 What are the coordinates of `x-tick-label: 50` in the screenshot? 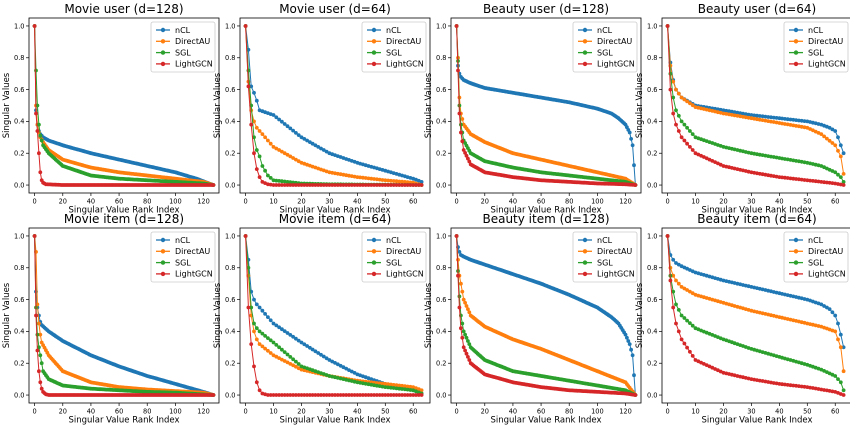 It's located at (807, 202).